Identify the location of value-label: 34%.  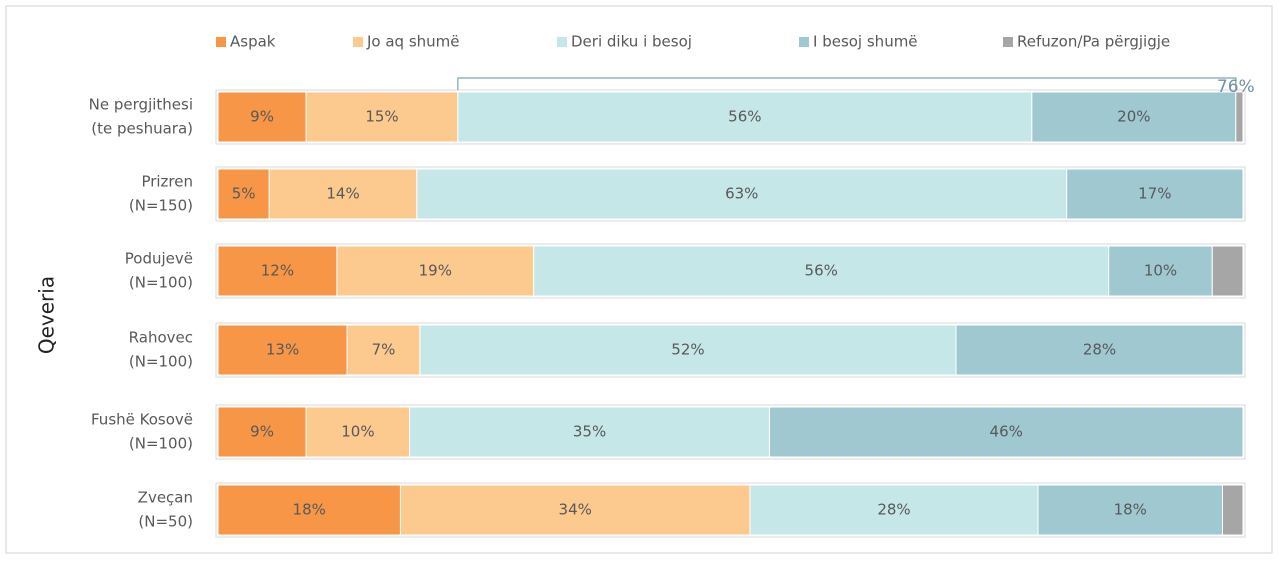
(575, 510).